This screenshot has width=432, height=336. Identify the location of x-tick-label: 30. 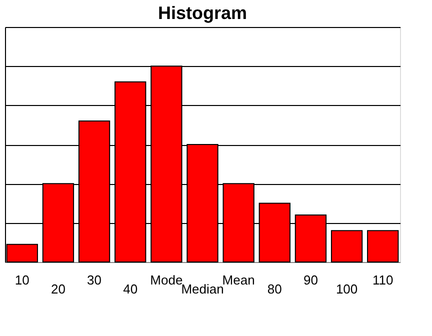
(94, 280).